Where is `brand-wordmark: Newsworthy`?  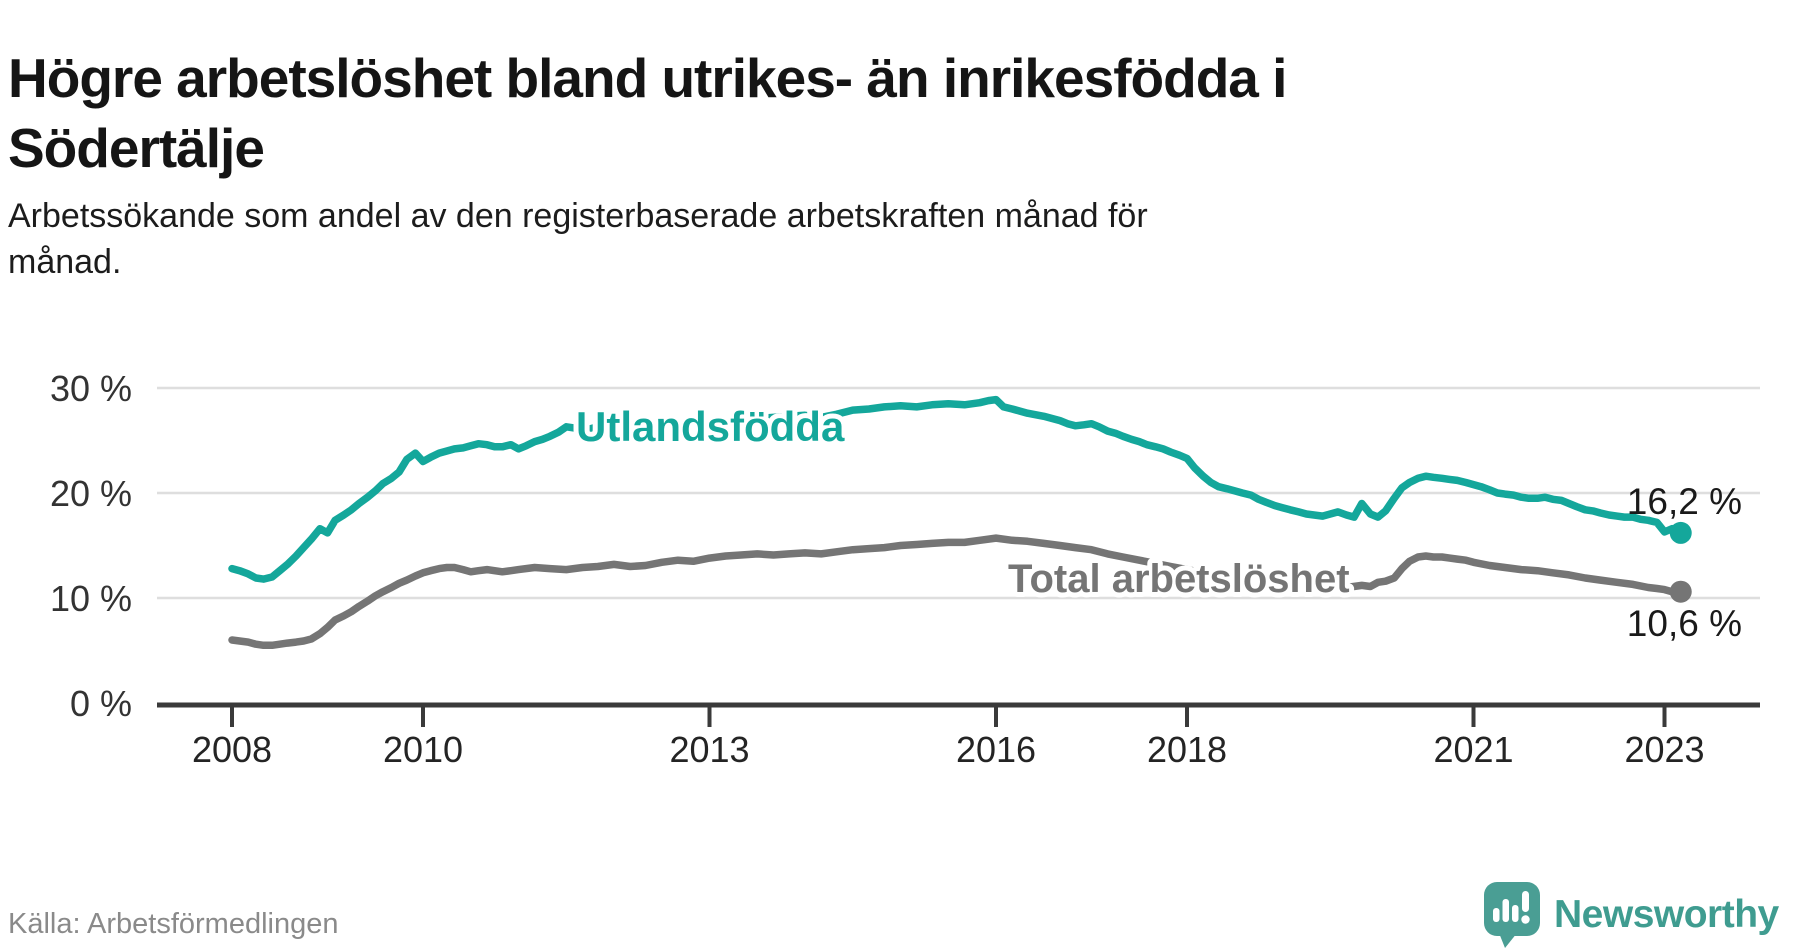 brand-wordmark: Newsworthy is located at coordinates (1666, 914).